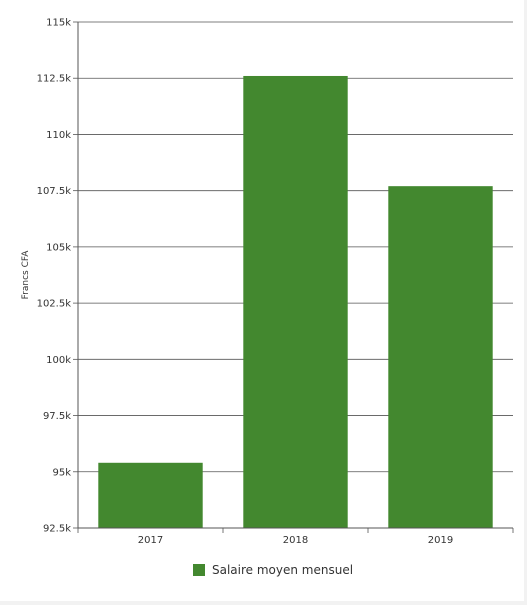 Image resolution: width=527 pixels, height=605 pixels. I want to click on x-tick-label: 2019, so click(440, 540).